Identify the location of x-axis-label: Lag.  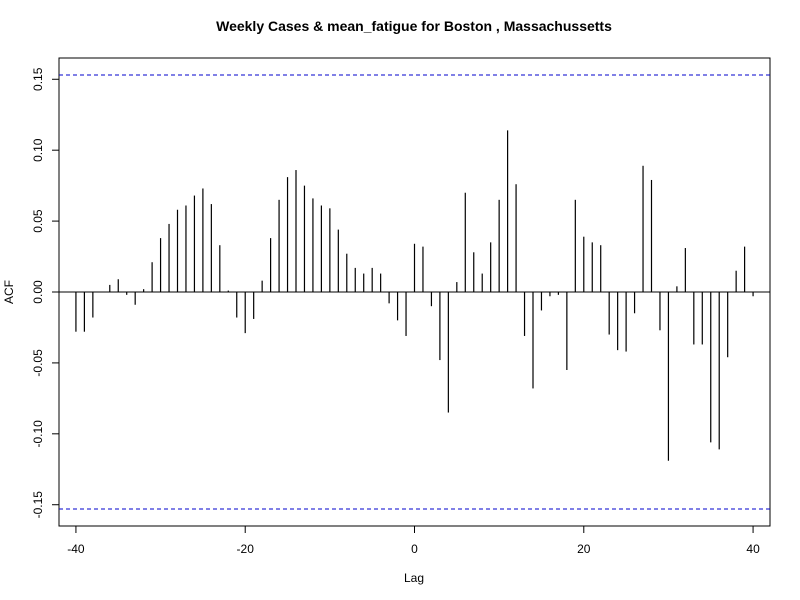
(414, 578).